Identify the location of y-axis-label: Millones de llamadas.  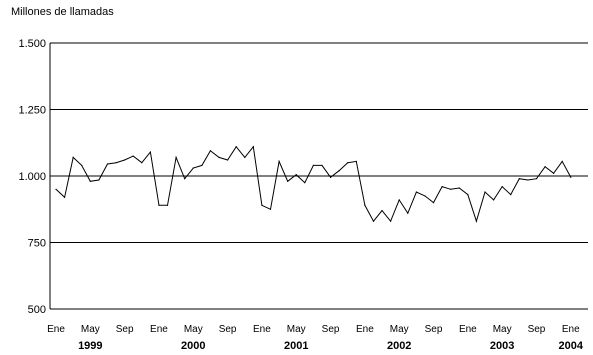
(62, 12).